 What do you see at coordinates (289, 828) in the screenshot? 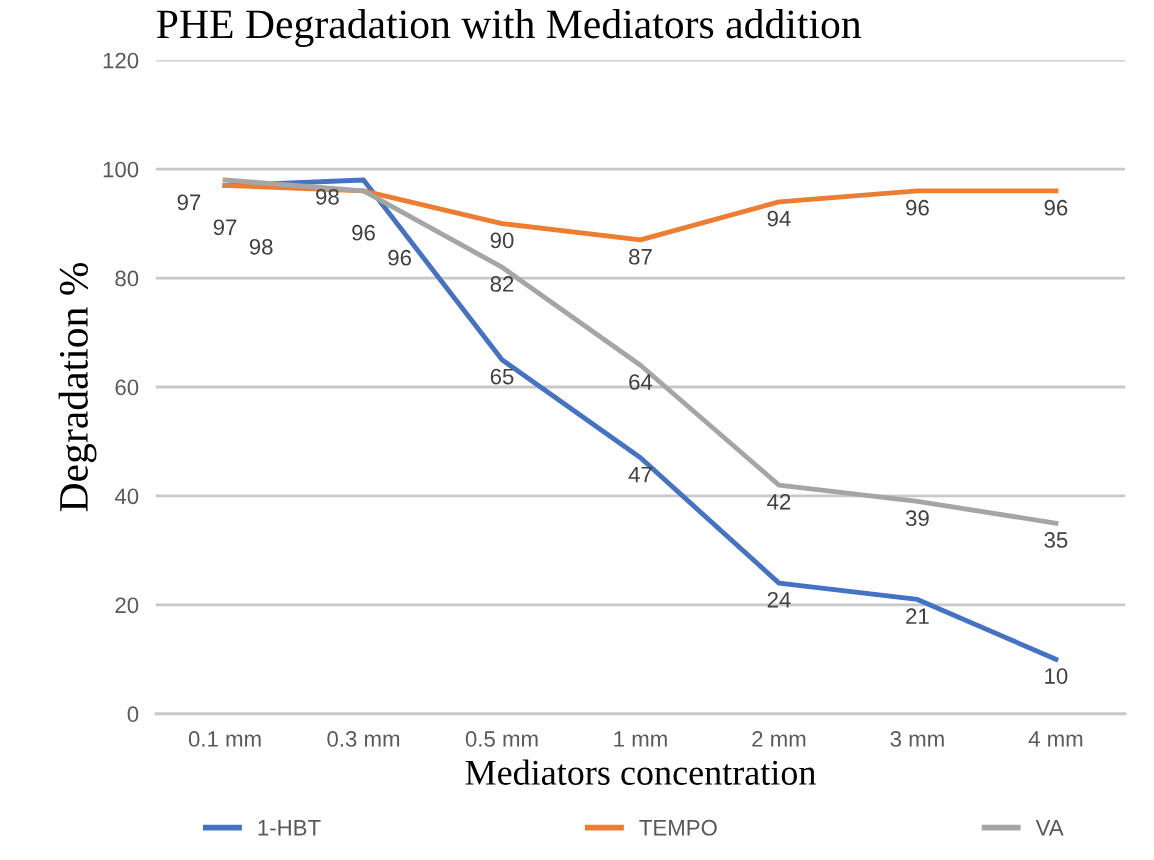
I see `legend-label: 1-HBT` at bounding box center [289, 828].